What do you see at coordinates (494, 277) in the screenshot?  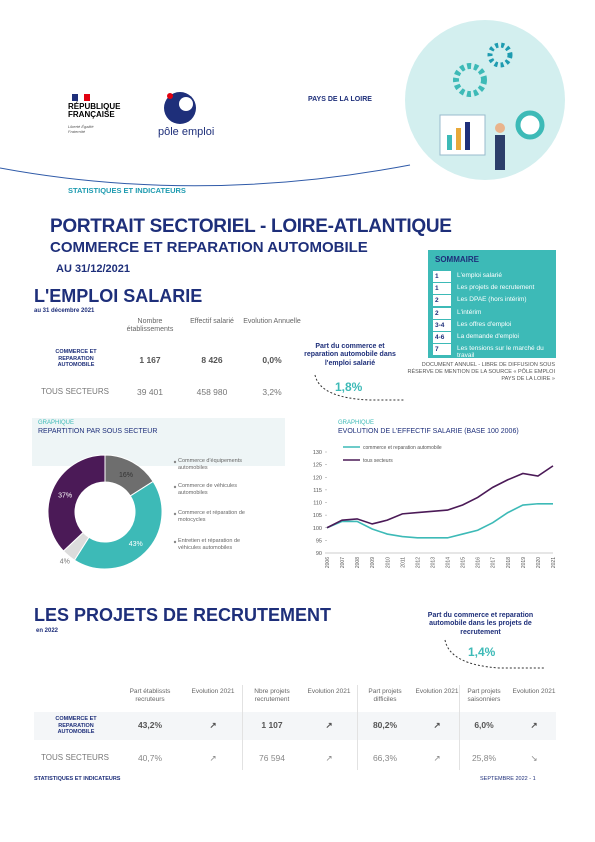 I see `summary-item: 1 L'emploi salarié` at bounding box center [494, 277].